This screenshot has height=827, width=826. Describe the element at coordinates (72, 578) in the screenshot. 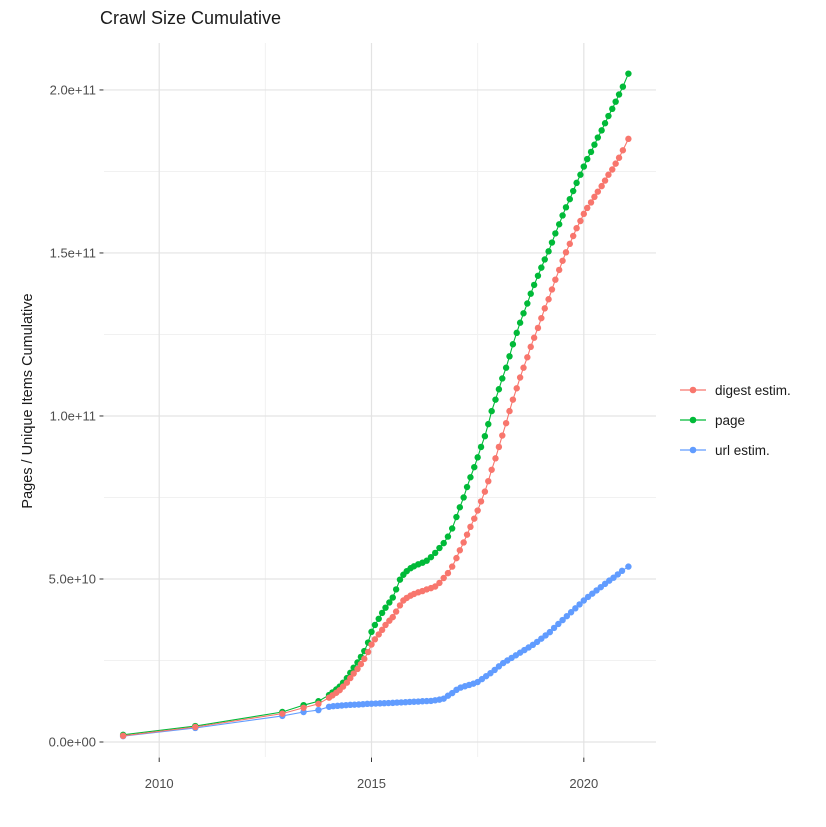

I see `y-tick-label: 5.0e+10` at that location.